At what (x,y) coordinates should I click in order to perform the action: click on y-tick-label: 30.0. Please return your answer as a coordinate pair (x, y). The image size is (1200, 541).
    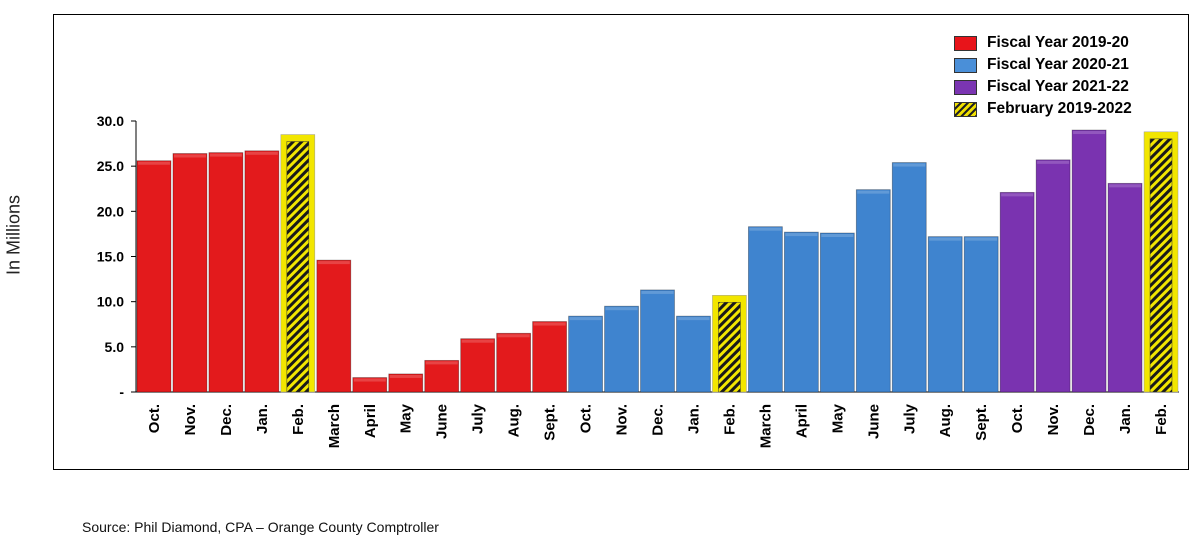
    Looking at the image, I should click on (110, 121).